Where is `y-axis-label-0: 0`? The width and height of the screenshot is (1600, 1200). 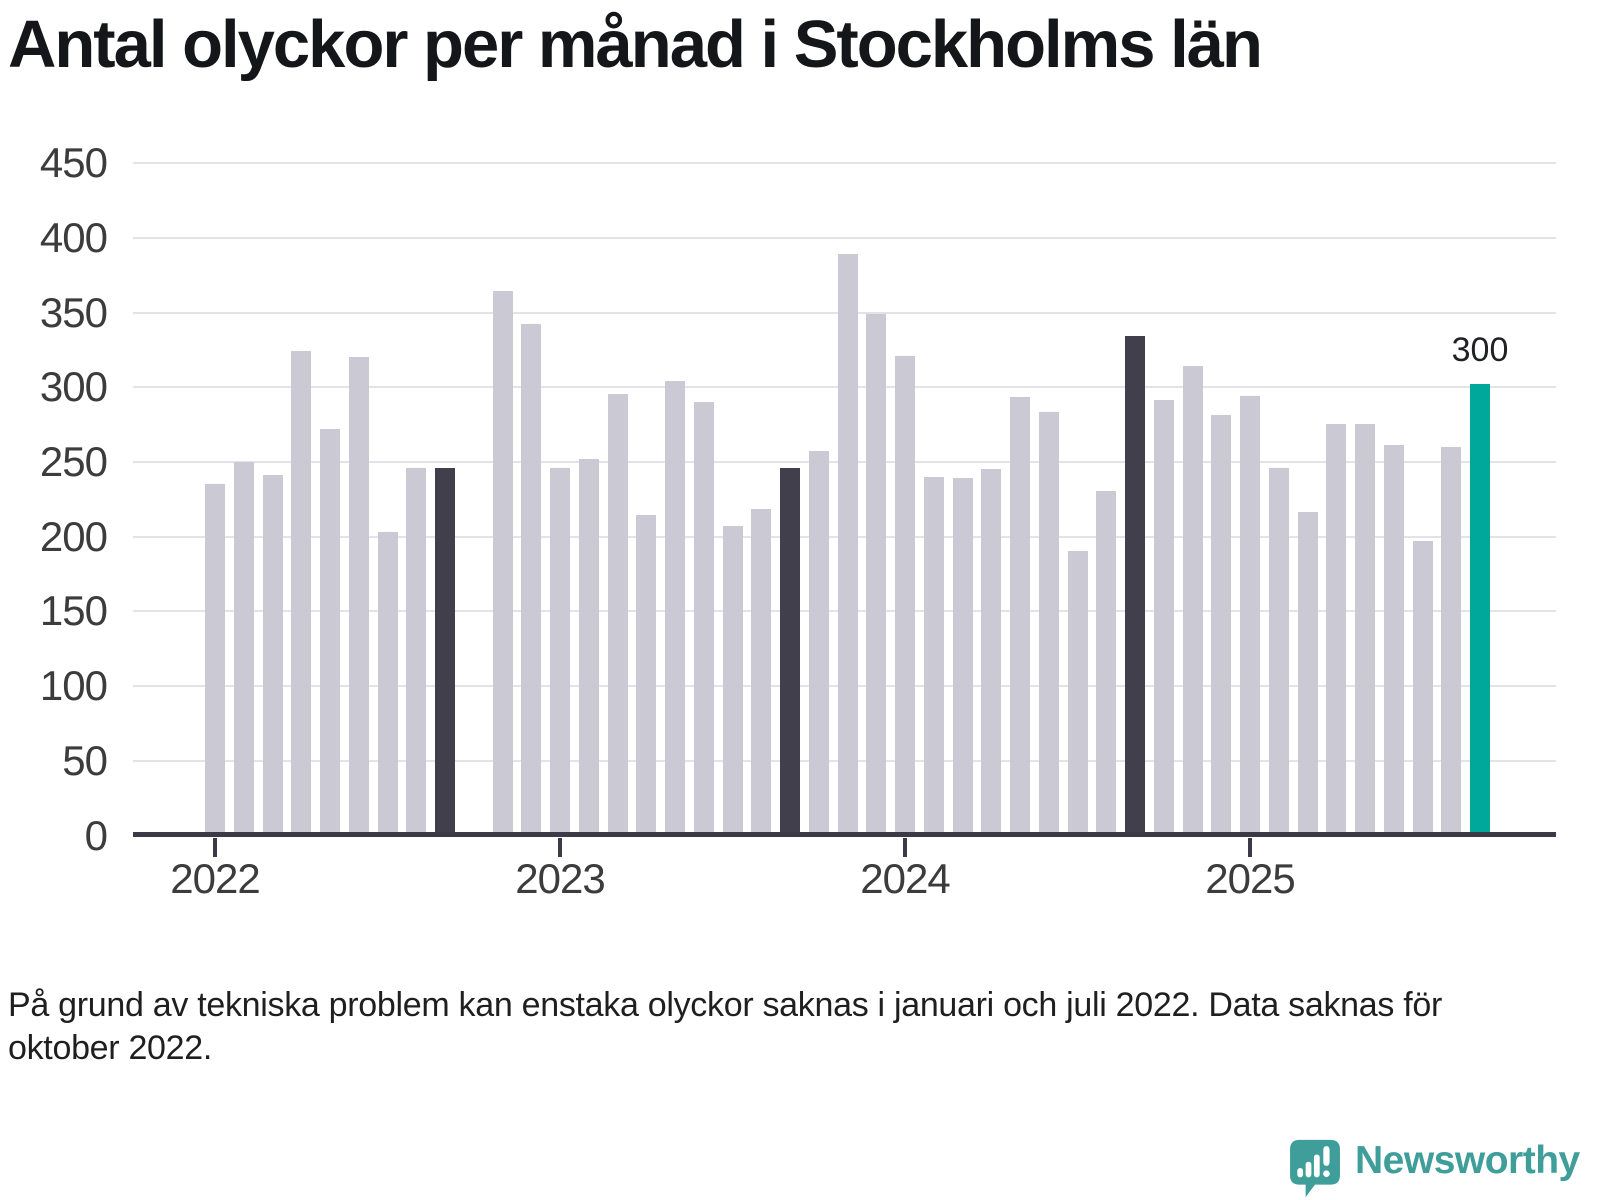
y-axis-label-0: 0 is located at coordinates (96, 835).